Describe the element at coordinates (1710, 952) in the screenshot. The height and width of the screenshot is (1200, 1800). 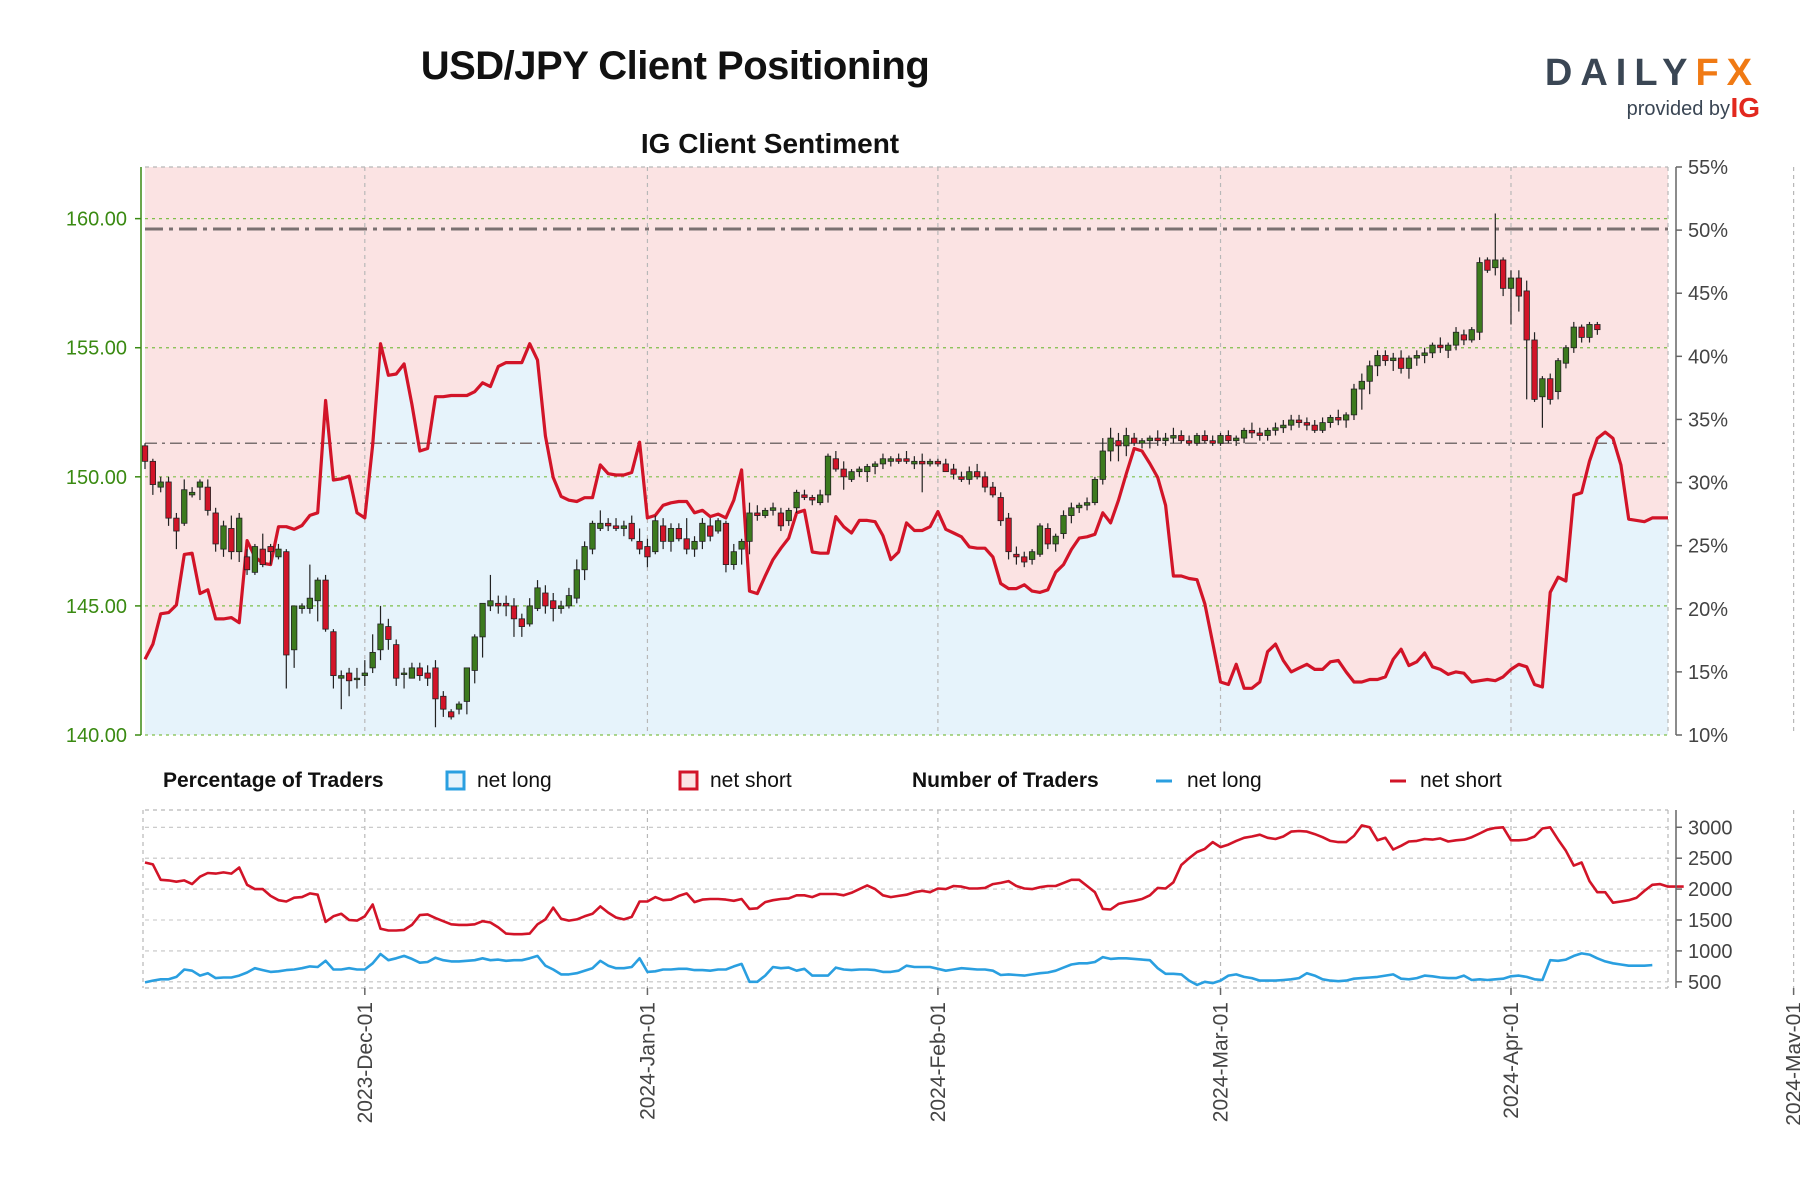
I see `count-tick-label: 1000` at that location.